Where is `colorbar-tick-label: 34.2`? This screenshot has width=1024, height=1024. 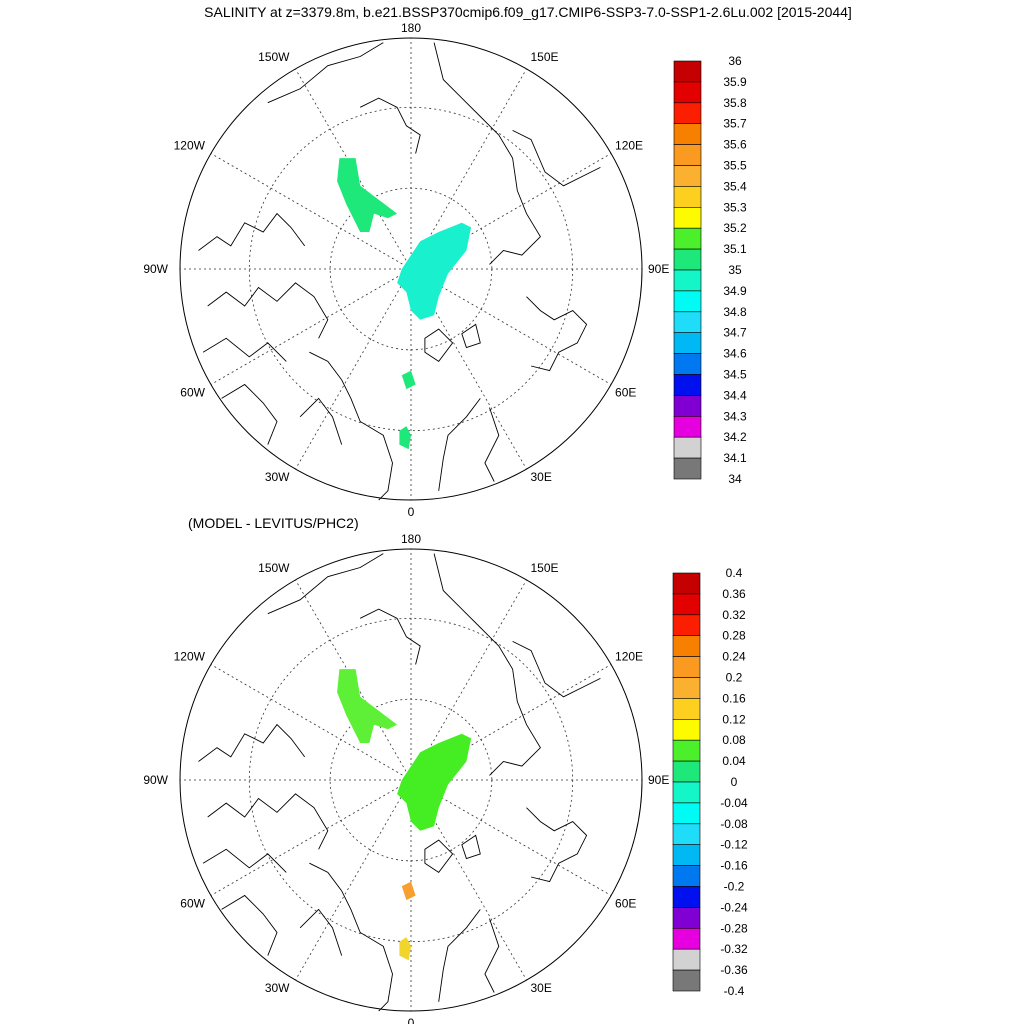 colorbar-tick-label: 34.2 is located at coordinates (735, 437).